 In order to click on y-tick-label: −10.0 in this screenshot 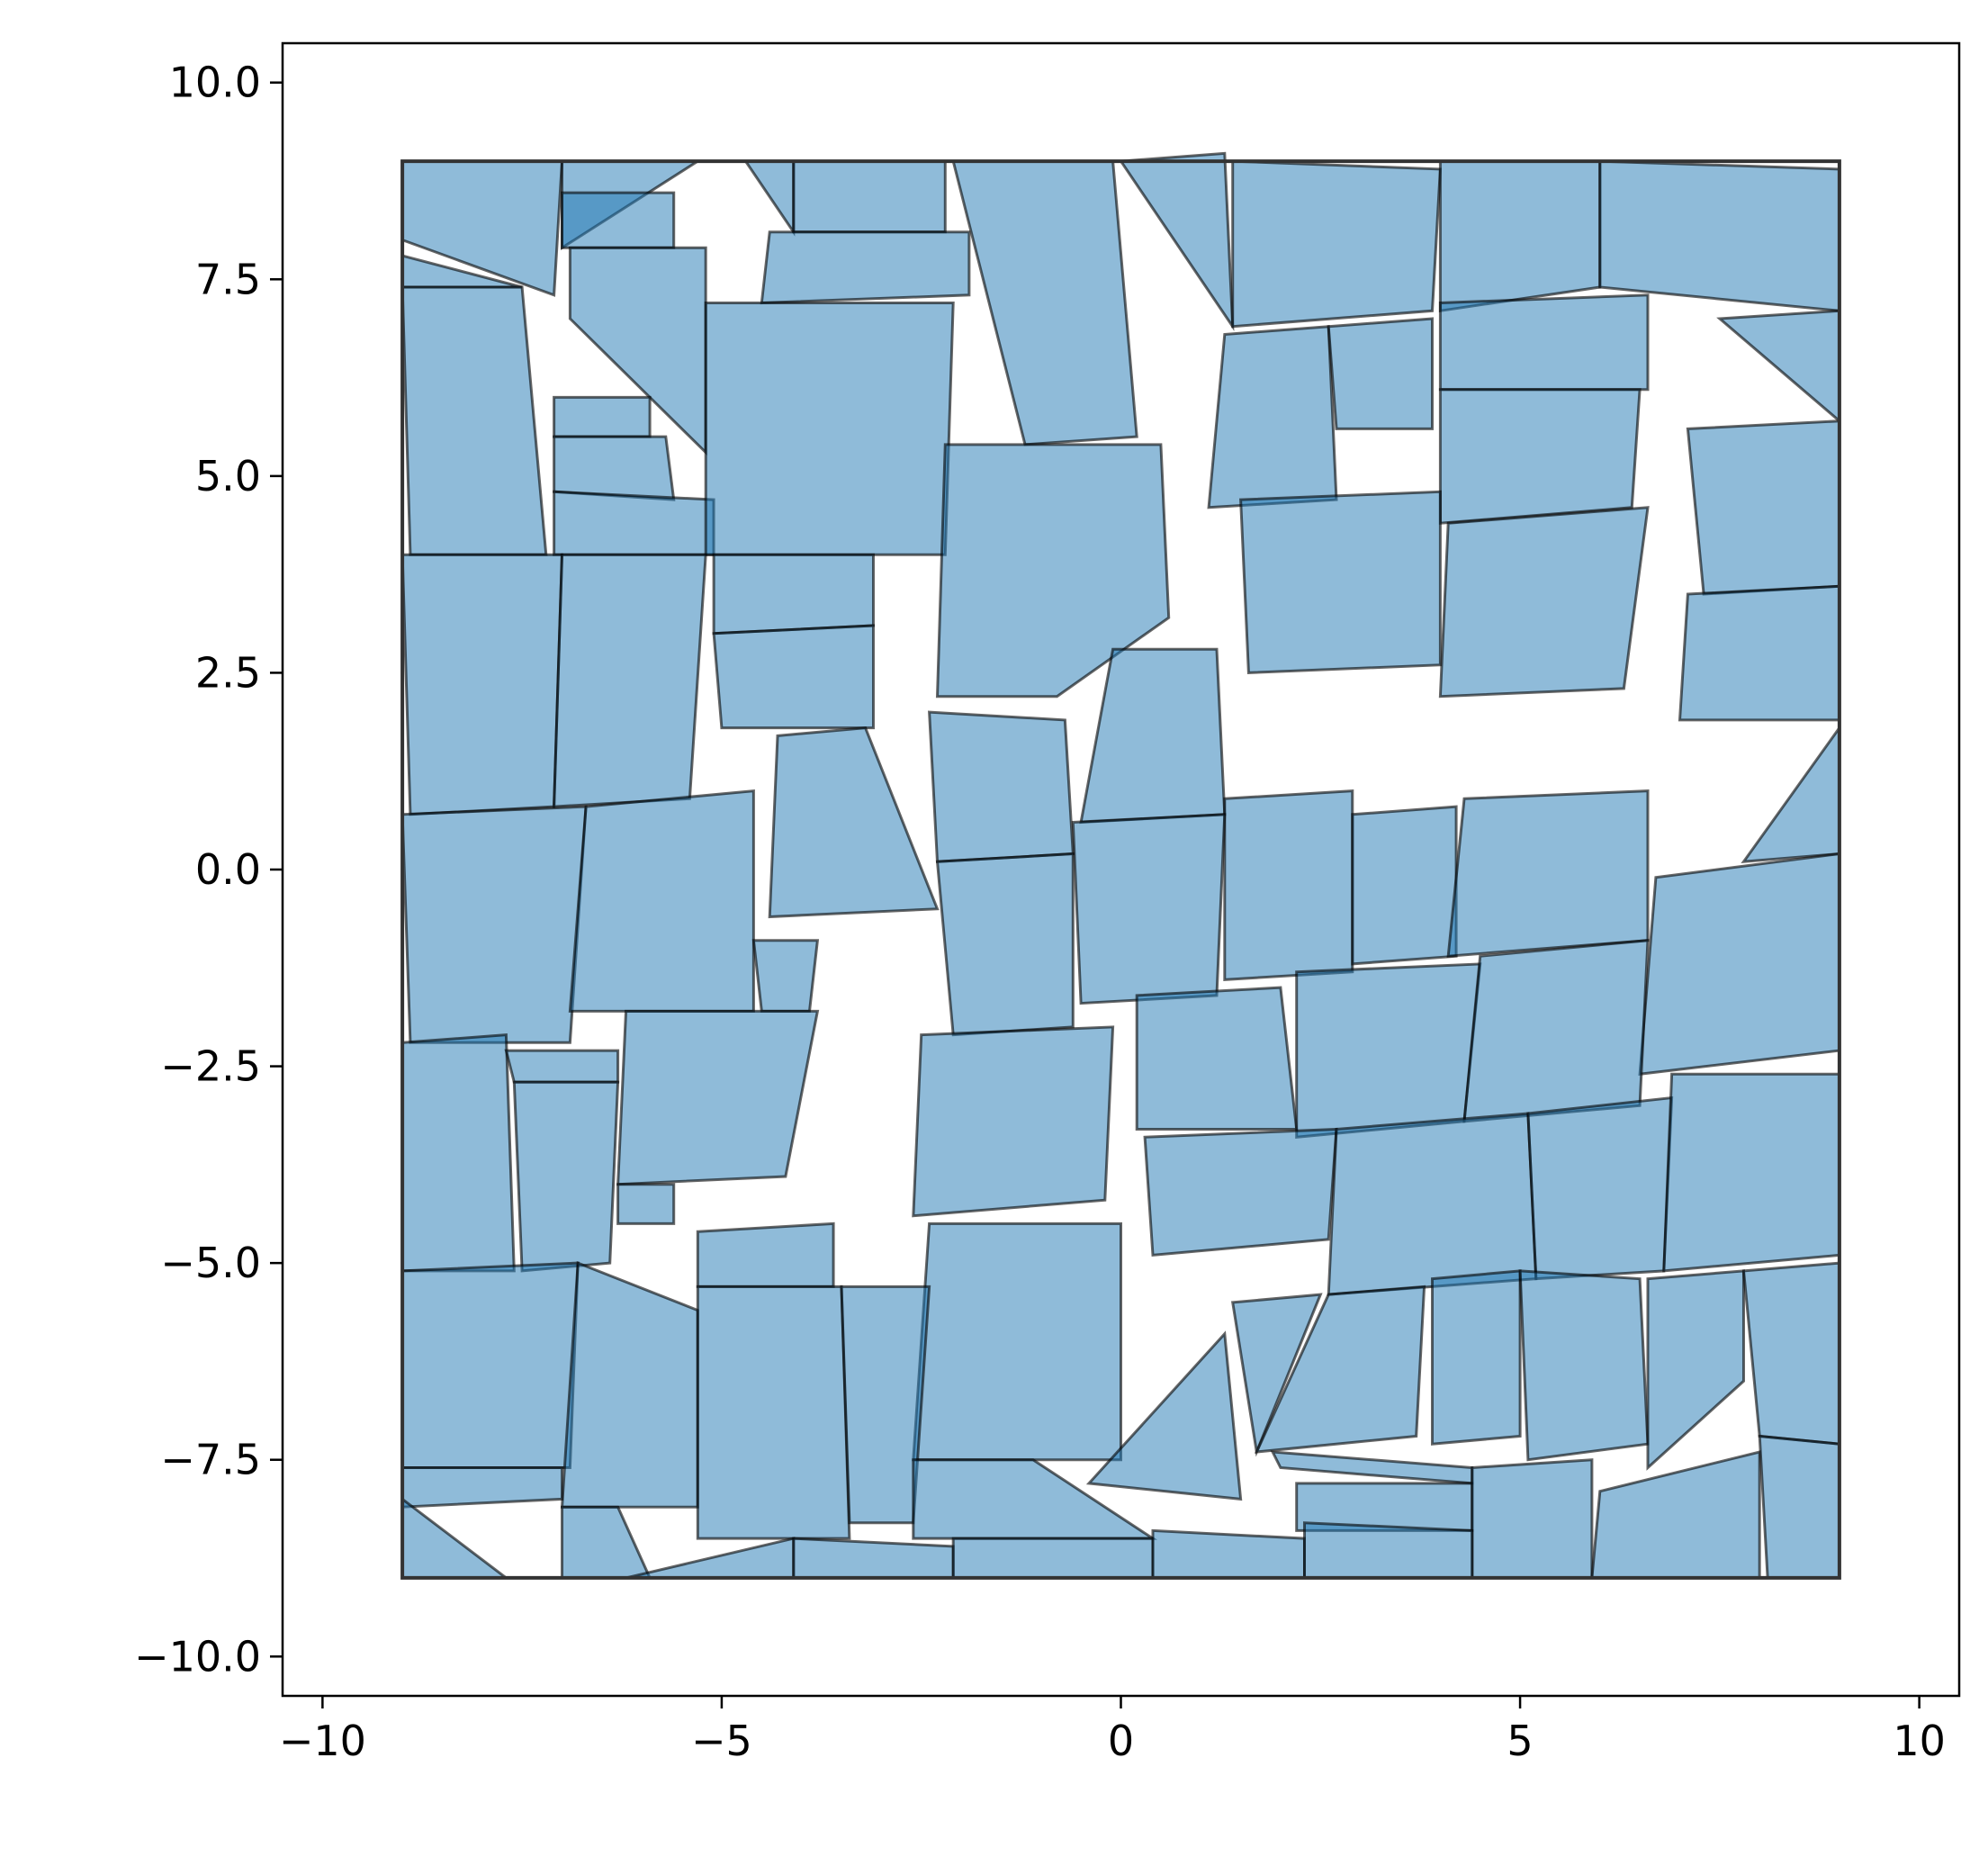, I will do `click(197, 1656)`.